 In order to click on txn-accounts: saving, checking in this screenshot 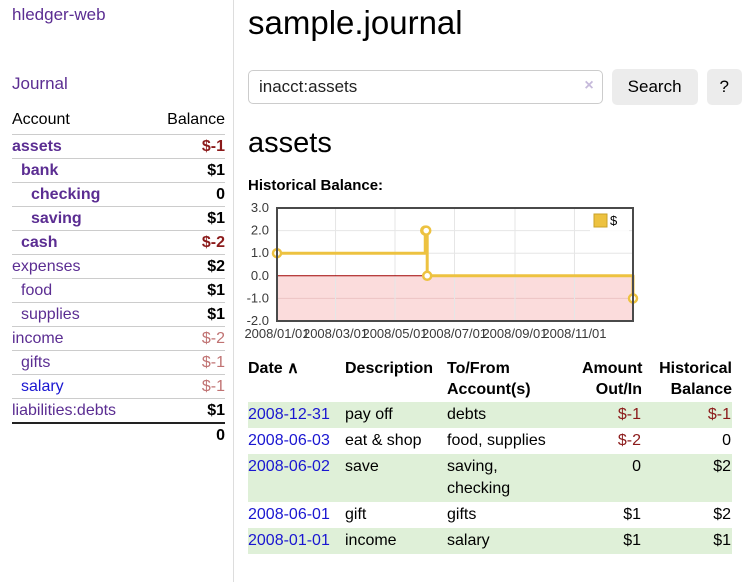, I will do `click(479, 477)`.